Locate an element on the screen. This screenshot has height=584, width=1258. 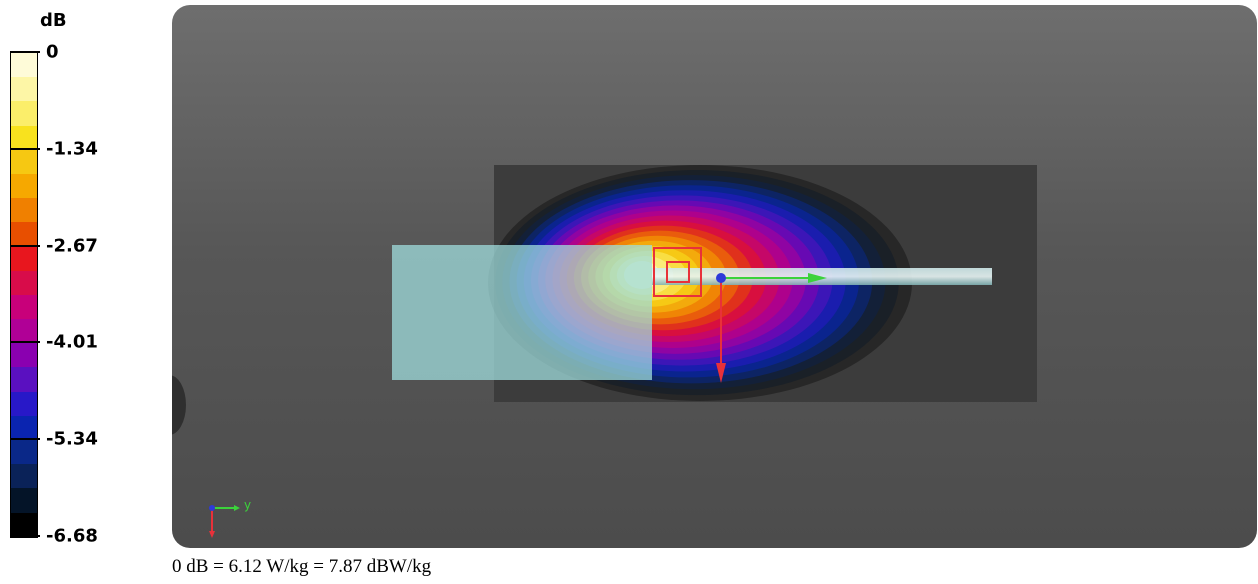
legend-tick-label: -2.67 is located at coordinates (72, 245).